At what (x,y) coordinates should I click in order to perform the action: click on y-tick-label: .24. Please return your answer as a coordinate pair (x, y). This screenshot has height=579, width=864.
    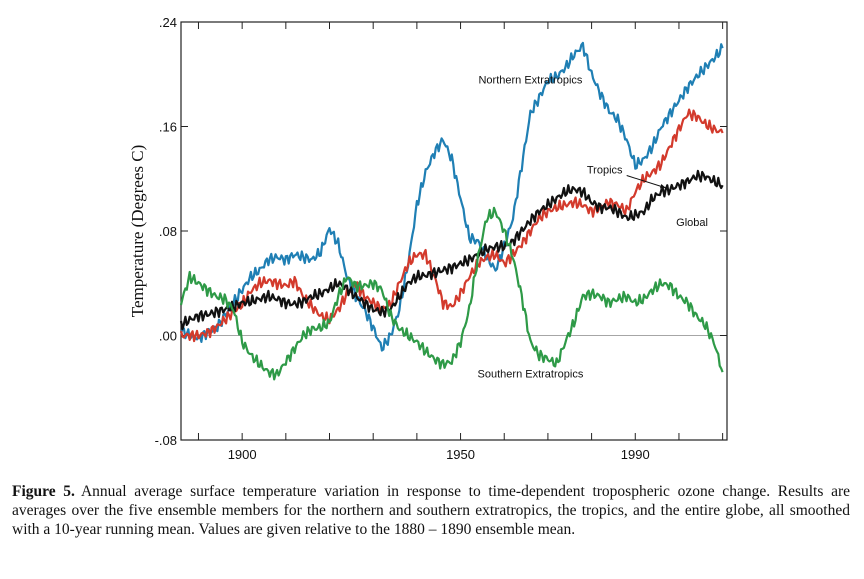
    Looking at the image, I should click on (168, 22).